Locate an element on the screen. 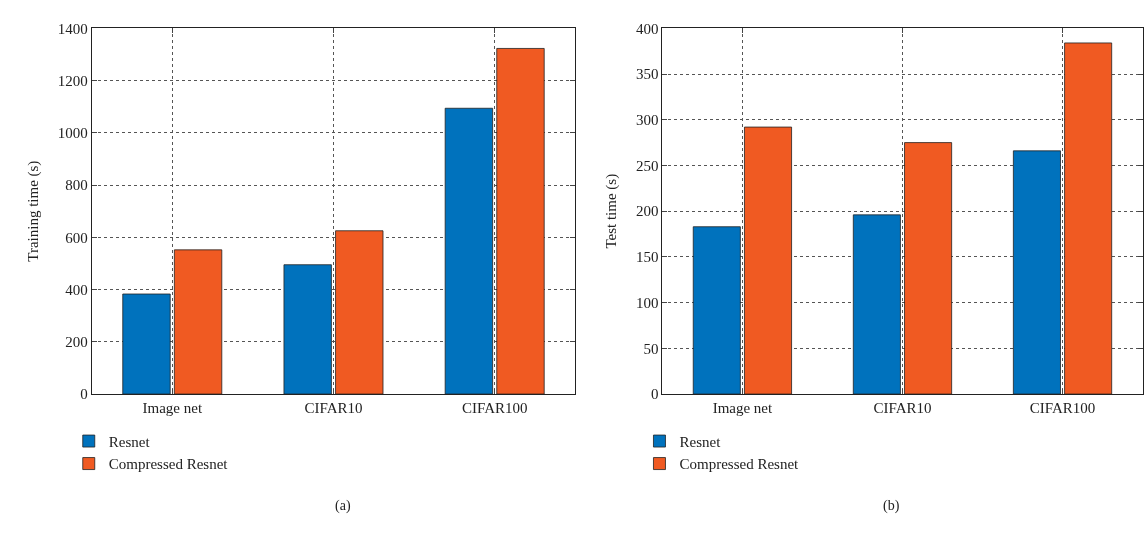  y-axis-title: Training time (s) is located at coordinates (33, 211).